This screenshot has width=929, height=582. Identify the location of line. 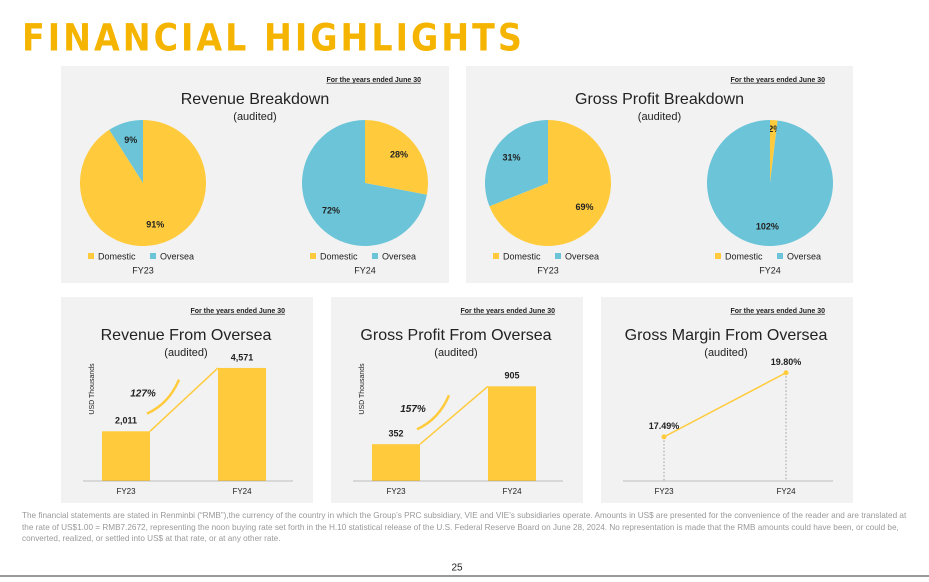
(725, 405).